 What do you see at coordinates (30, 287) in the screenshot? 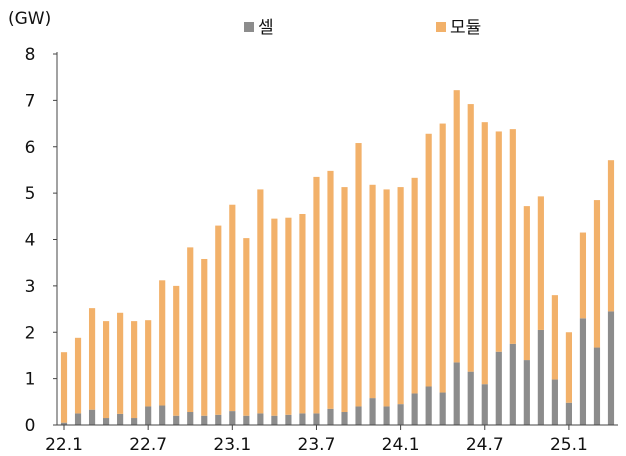
I see `y-tick-label: 3` at bounding box center [30, 287].